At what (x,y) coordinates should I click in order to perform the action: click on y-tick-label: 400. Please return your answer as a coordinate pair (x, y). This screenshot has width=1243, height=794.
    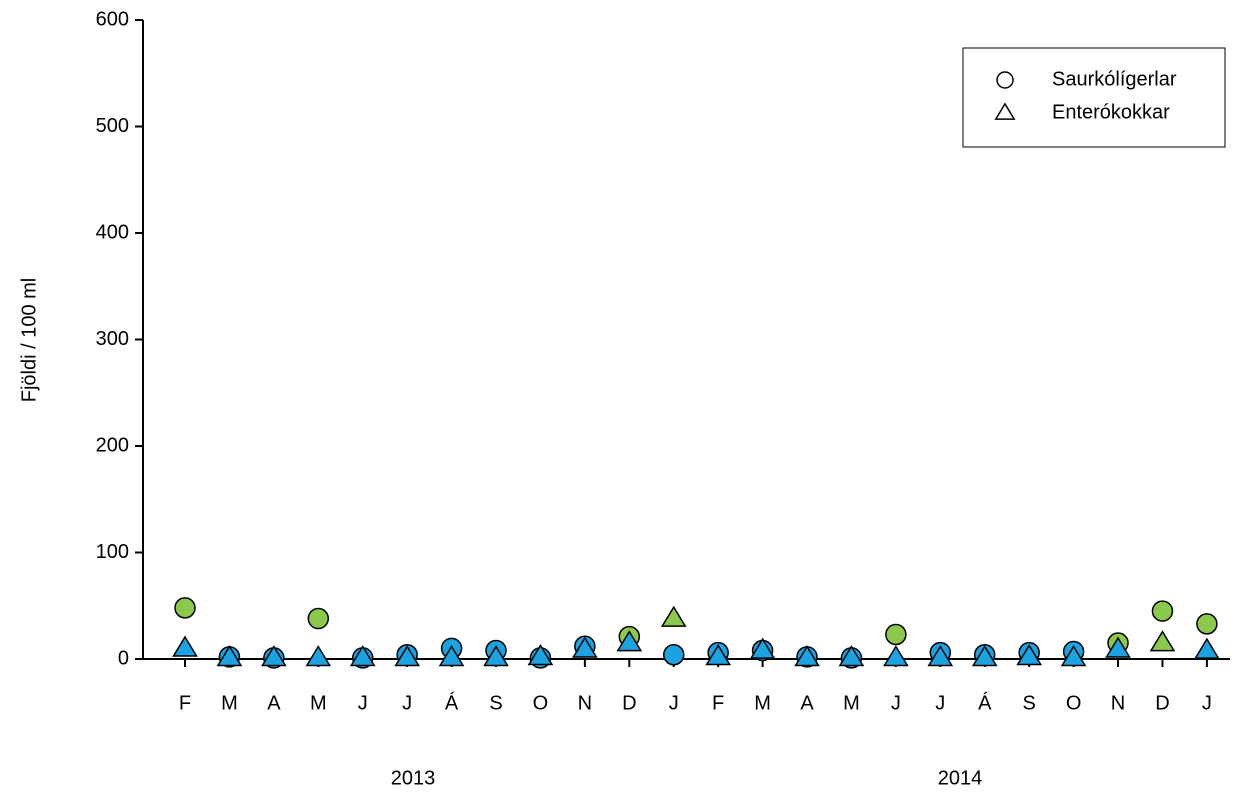
    Looking at the image, I should click on (112, 232).